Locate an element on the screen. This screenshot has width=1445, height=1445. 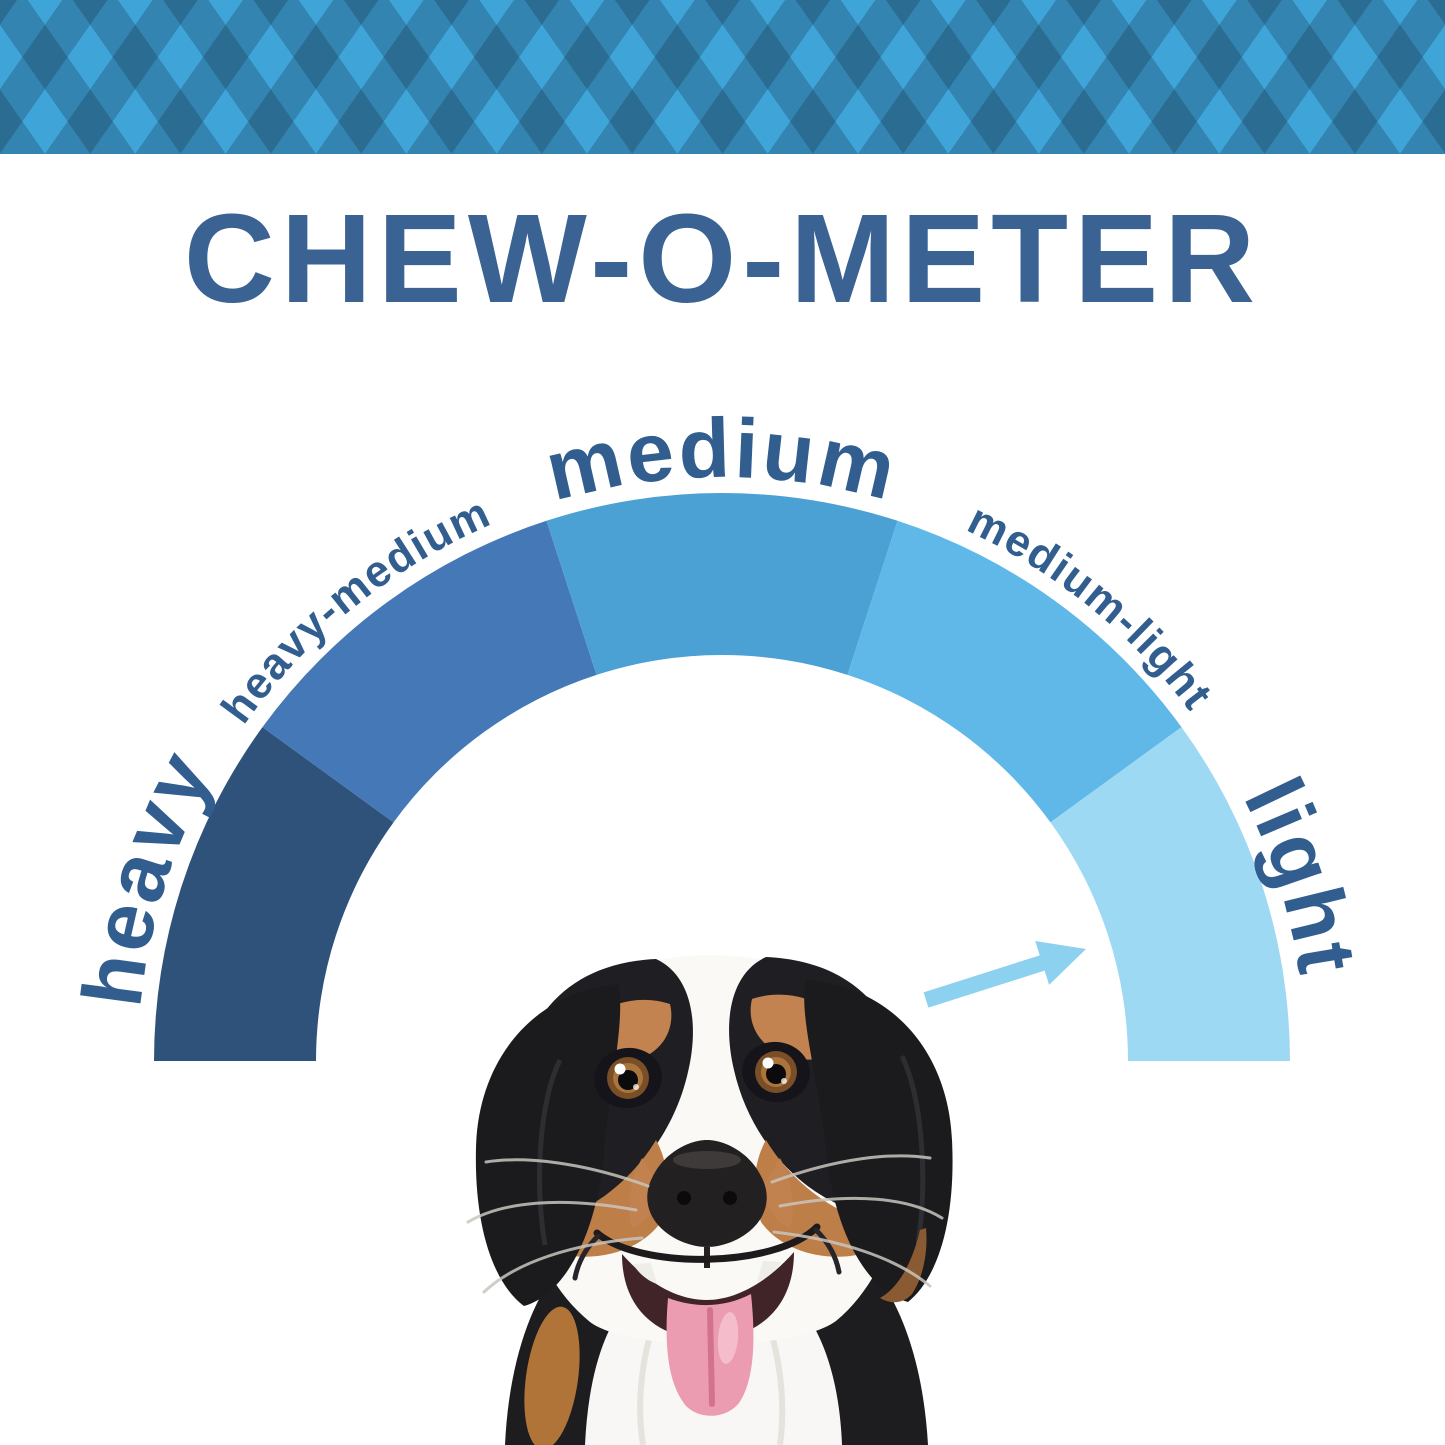
gauge-segment-heavy-medium is located at coordinates (429, 671).